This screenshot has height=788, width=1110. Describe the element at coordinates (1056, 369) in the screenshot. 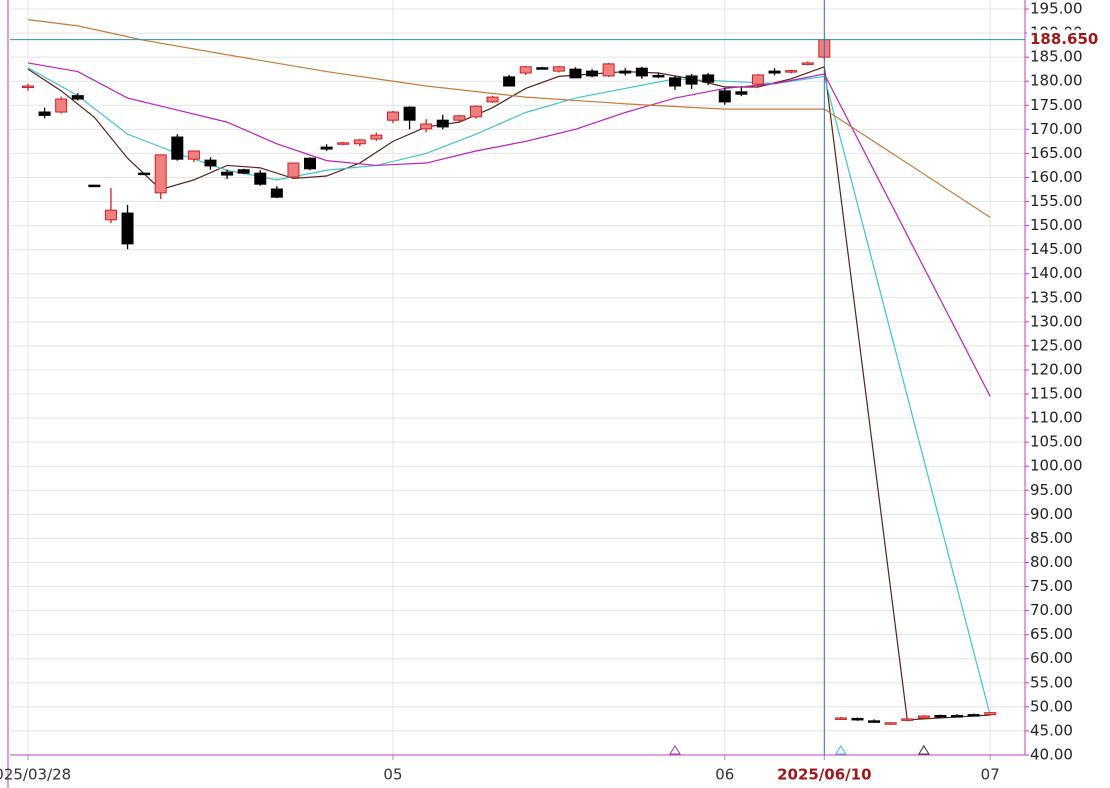

I see `y-tick-label: 120.00` at that location.